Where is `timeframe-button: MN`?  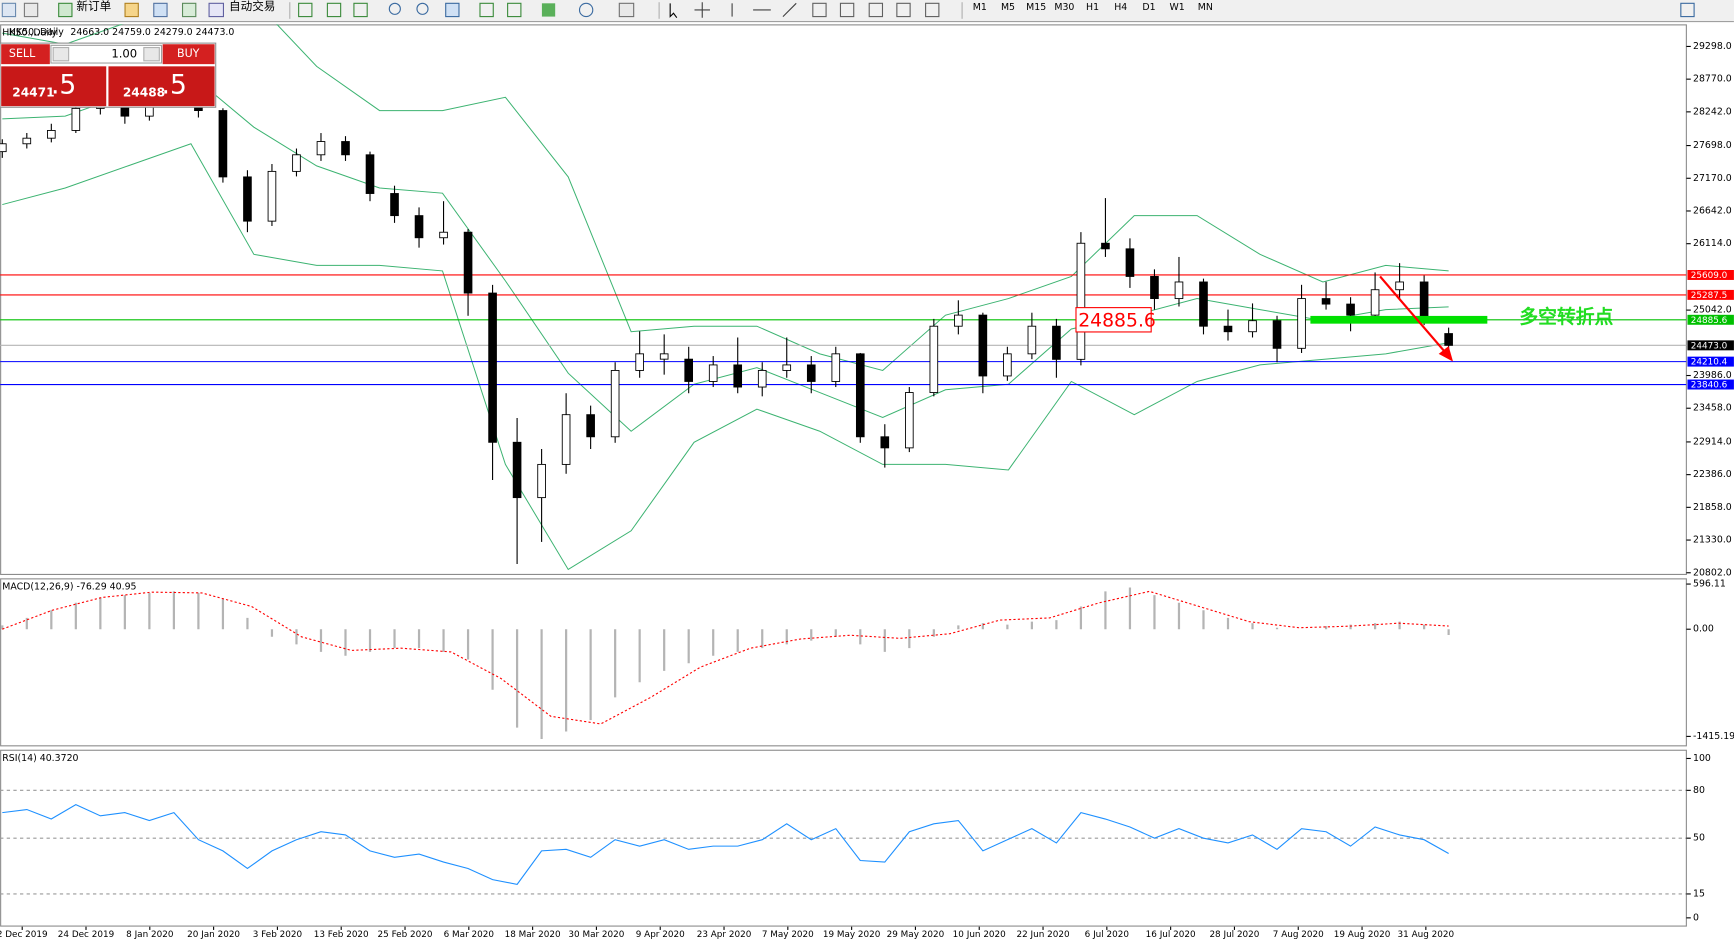 timeframe-button: MN is located at coordinates (1205, 7).